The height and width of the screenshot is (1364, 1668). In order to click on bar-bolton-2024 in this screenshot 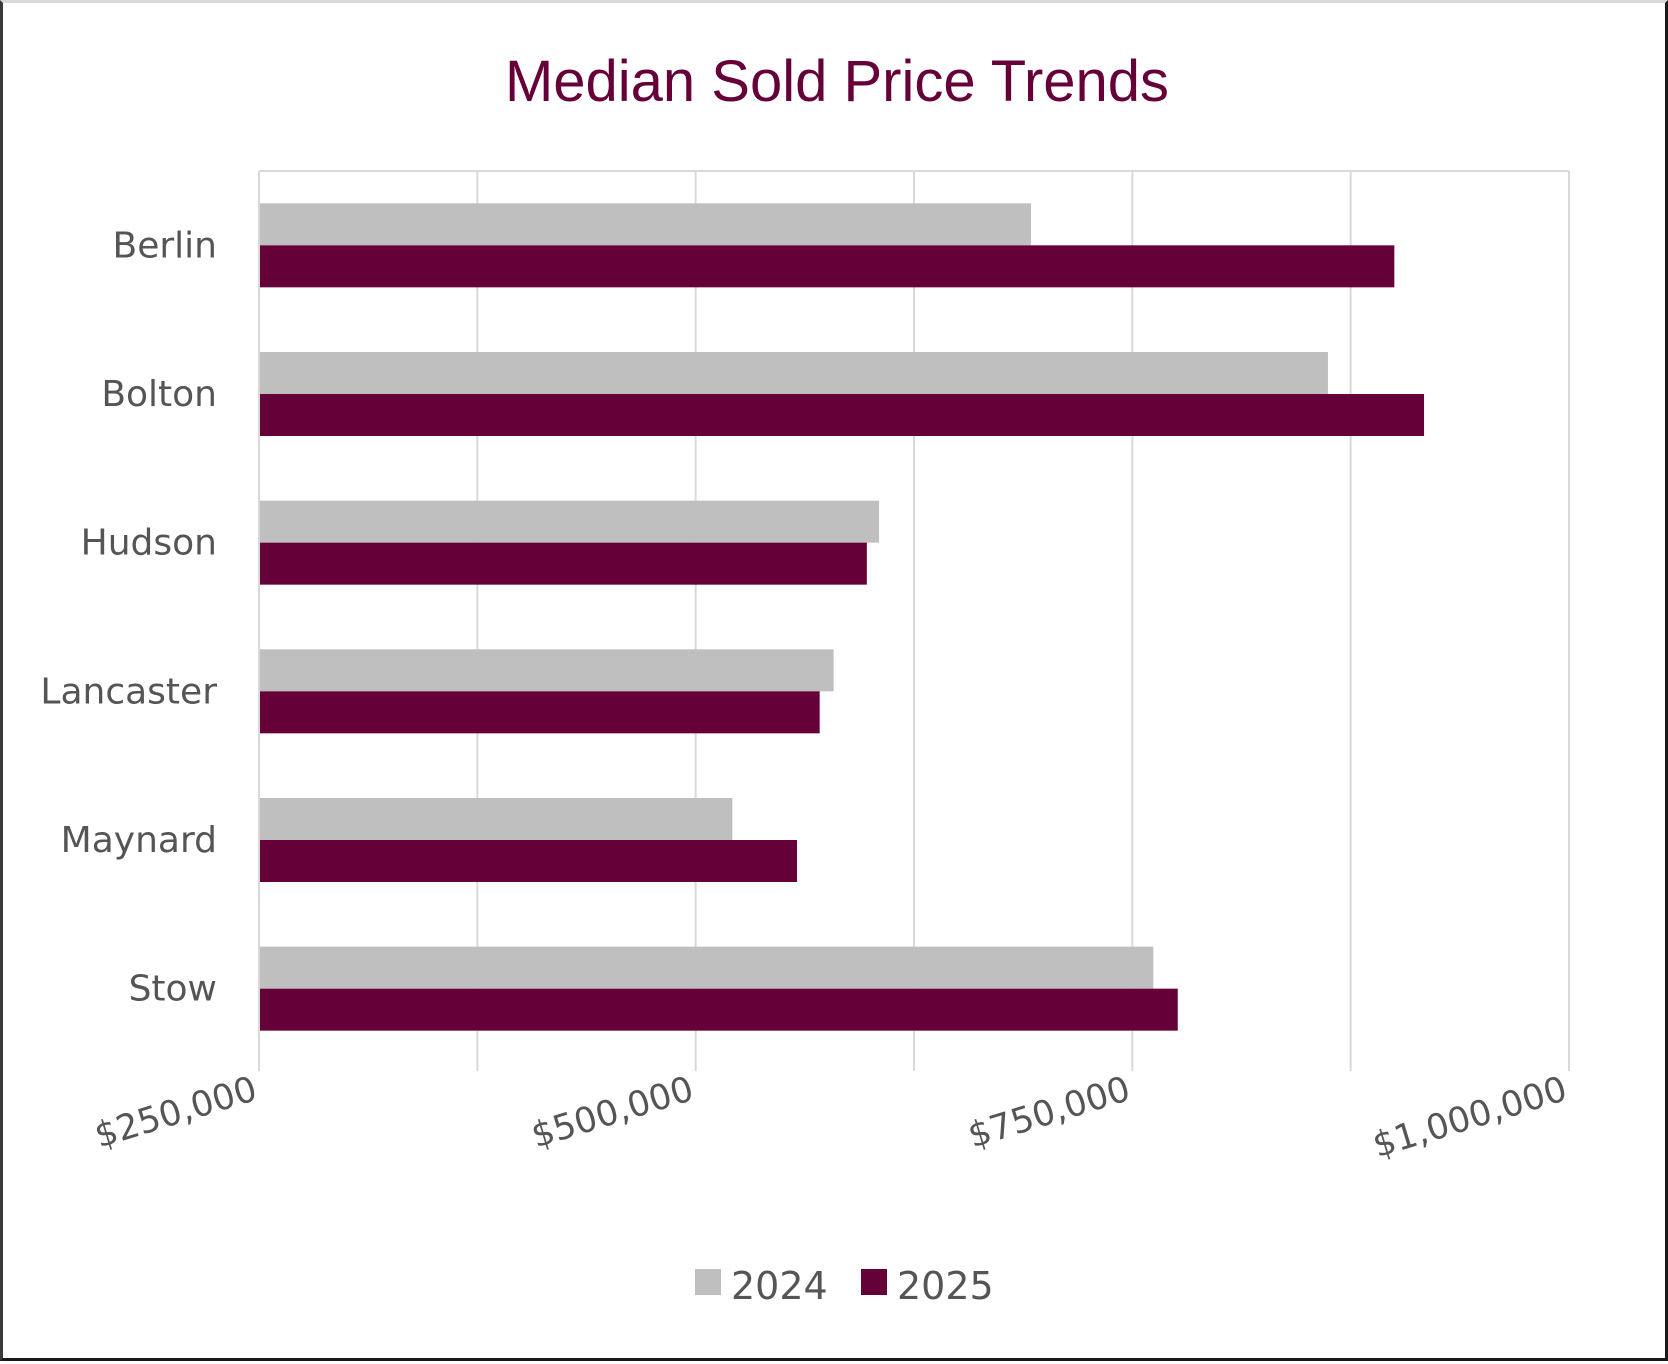, I will do `click(793, 373)`.